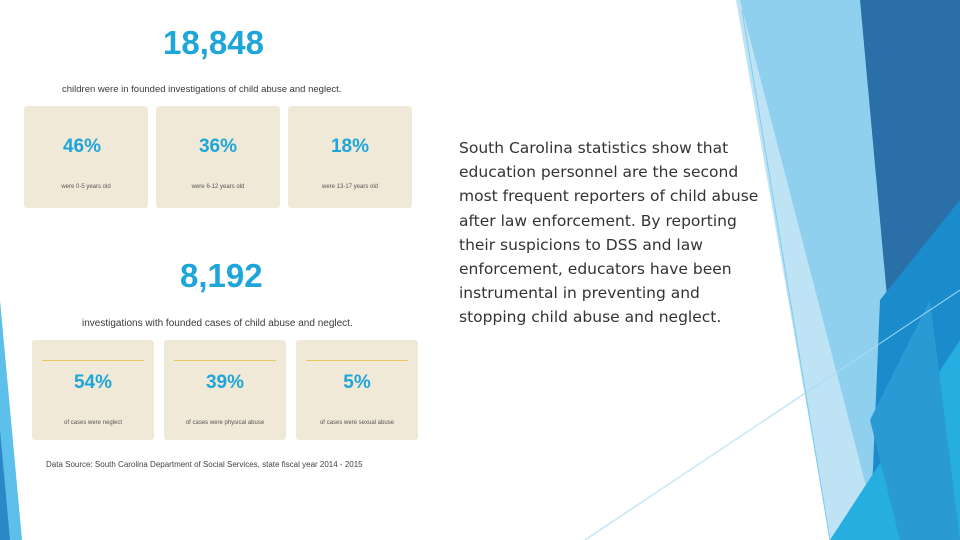 The width and height of the screenshot is (960, 540). Describe the element at coordinates (357, 423) in the screenshot. I see `case-type-label: of cases were sexual abuse` at that location.